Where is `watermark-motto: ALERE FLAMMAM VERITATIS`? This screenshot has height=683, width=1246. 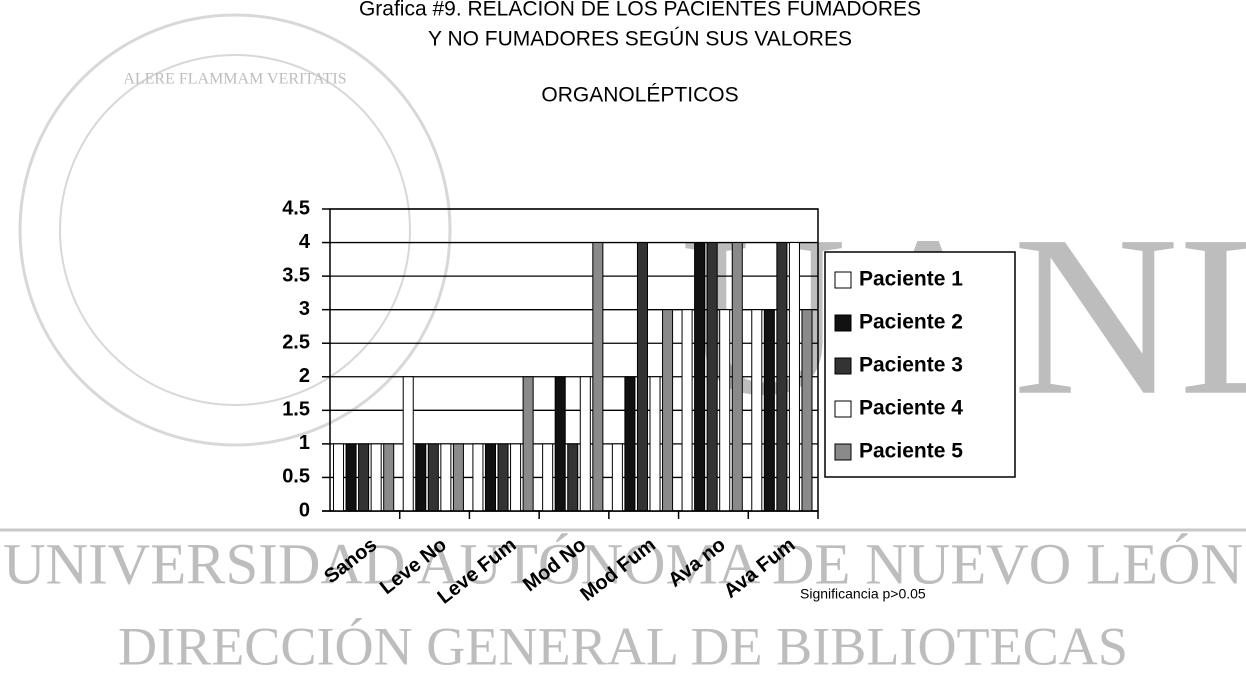 watermark-motto: ALERE FLAMMAM VERITATIS is located at coordinates (234, 79).